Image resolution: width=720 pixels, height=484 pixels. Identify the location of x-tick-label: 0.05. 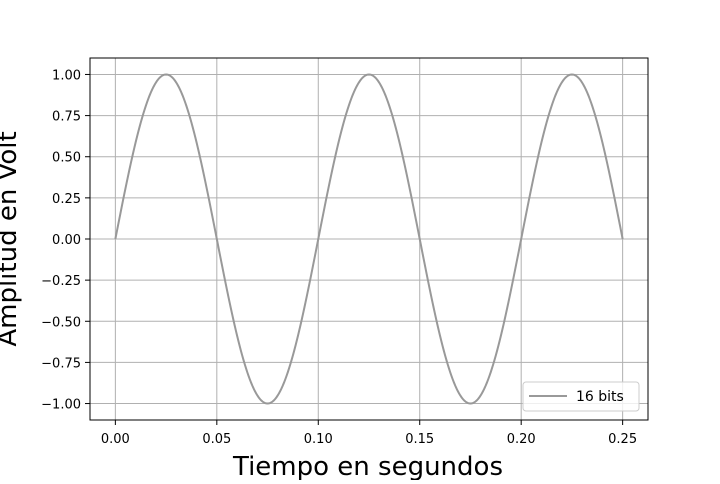
(216, 439).